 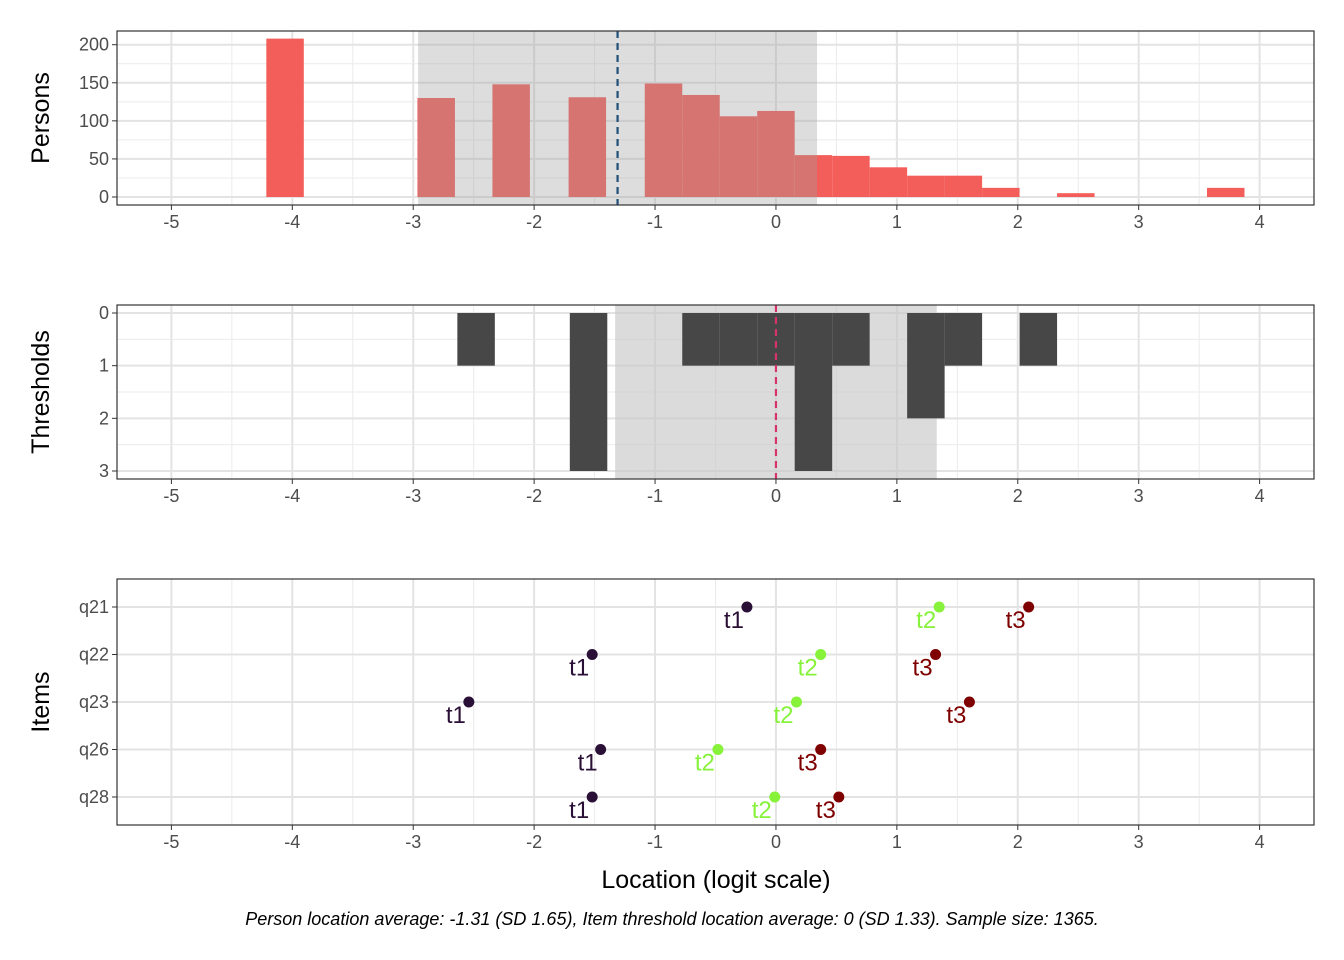 What do you see at coordinates (171, 496) in the screenshot?
I see `thresholds-x-tick-label: -5` at bounding box center [171, 496].